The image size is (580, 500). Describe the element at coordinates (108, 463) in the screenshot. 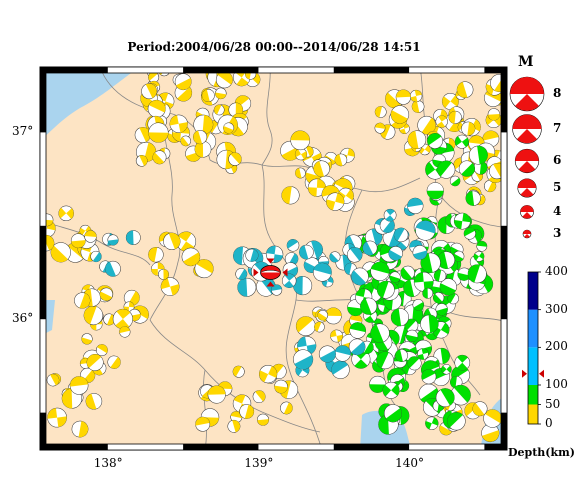

I see `lon-tick-label-1: 138°` at that location.